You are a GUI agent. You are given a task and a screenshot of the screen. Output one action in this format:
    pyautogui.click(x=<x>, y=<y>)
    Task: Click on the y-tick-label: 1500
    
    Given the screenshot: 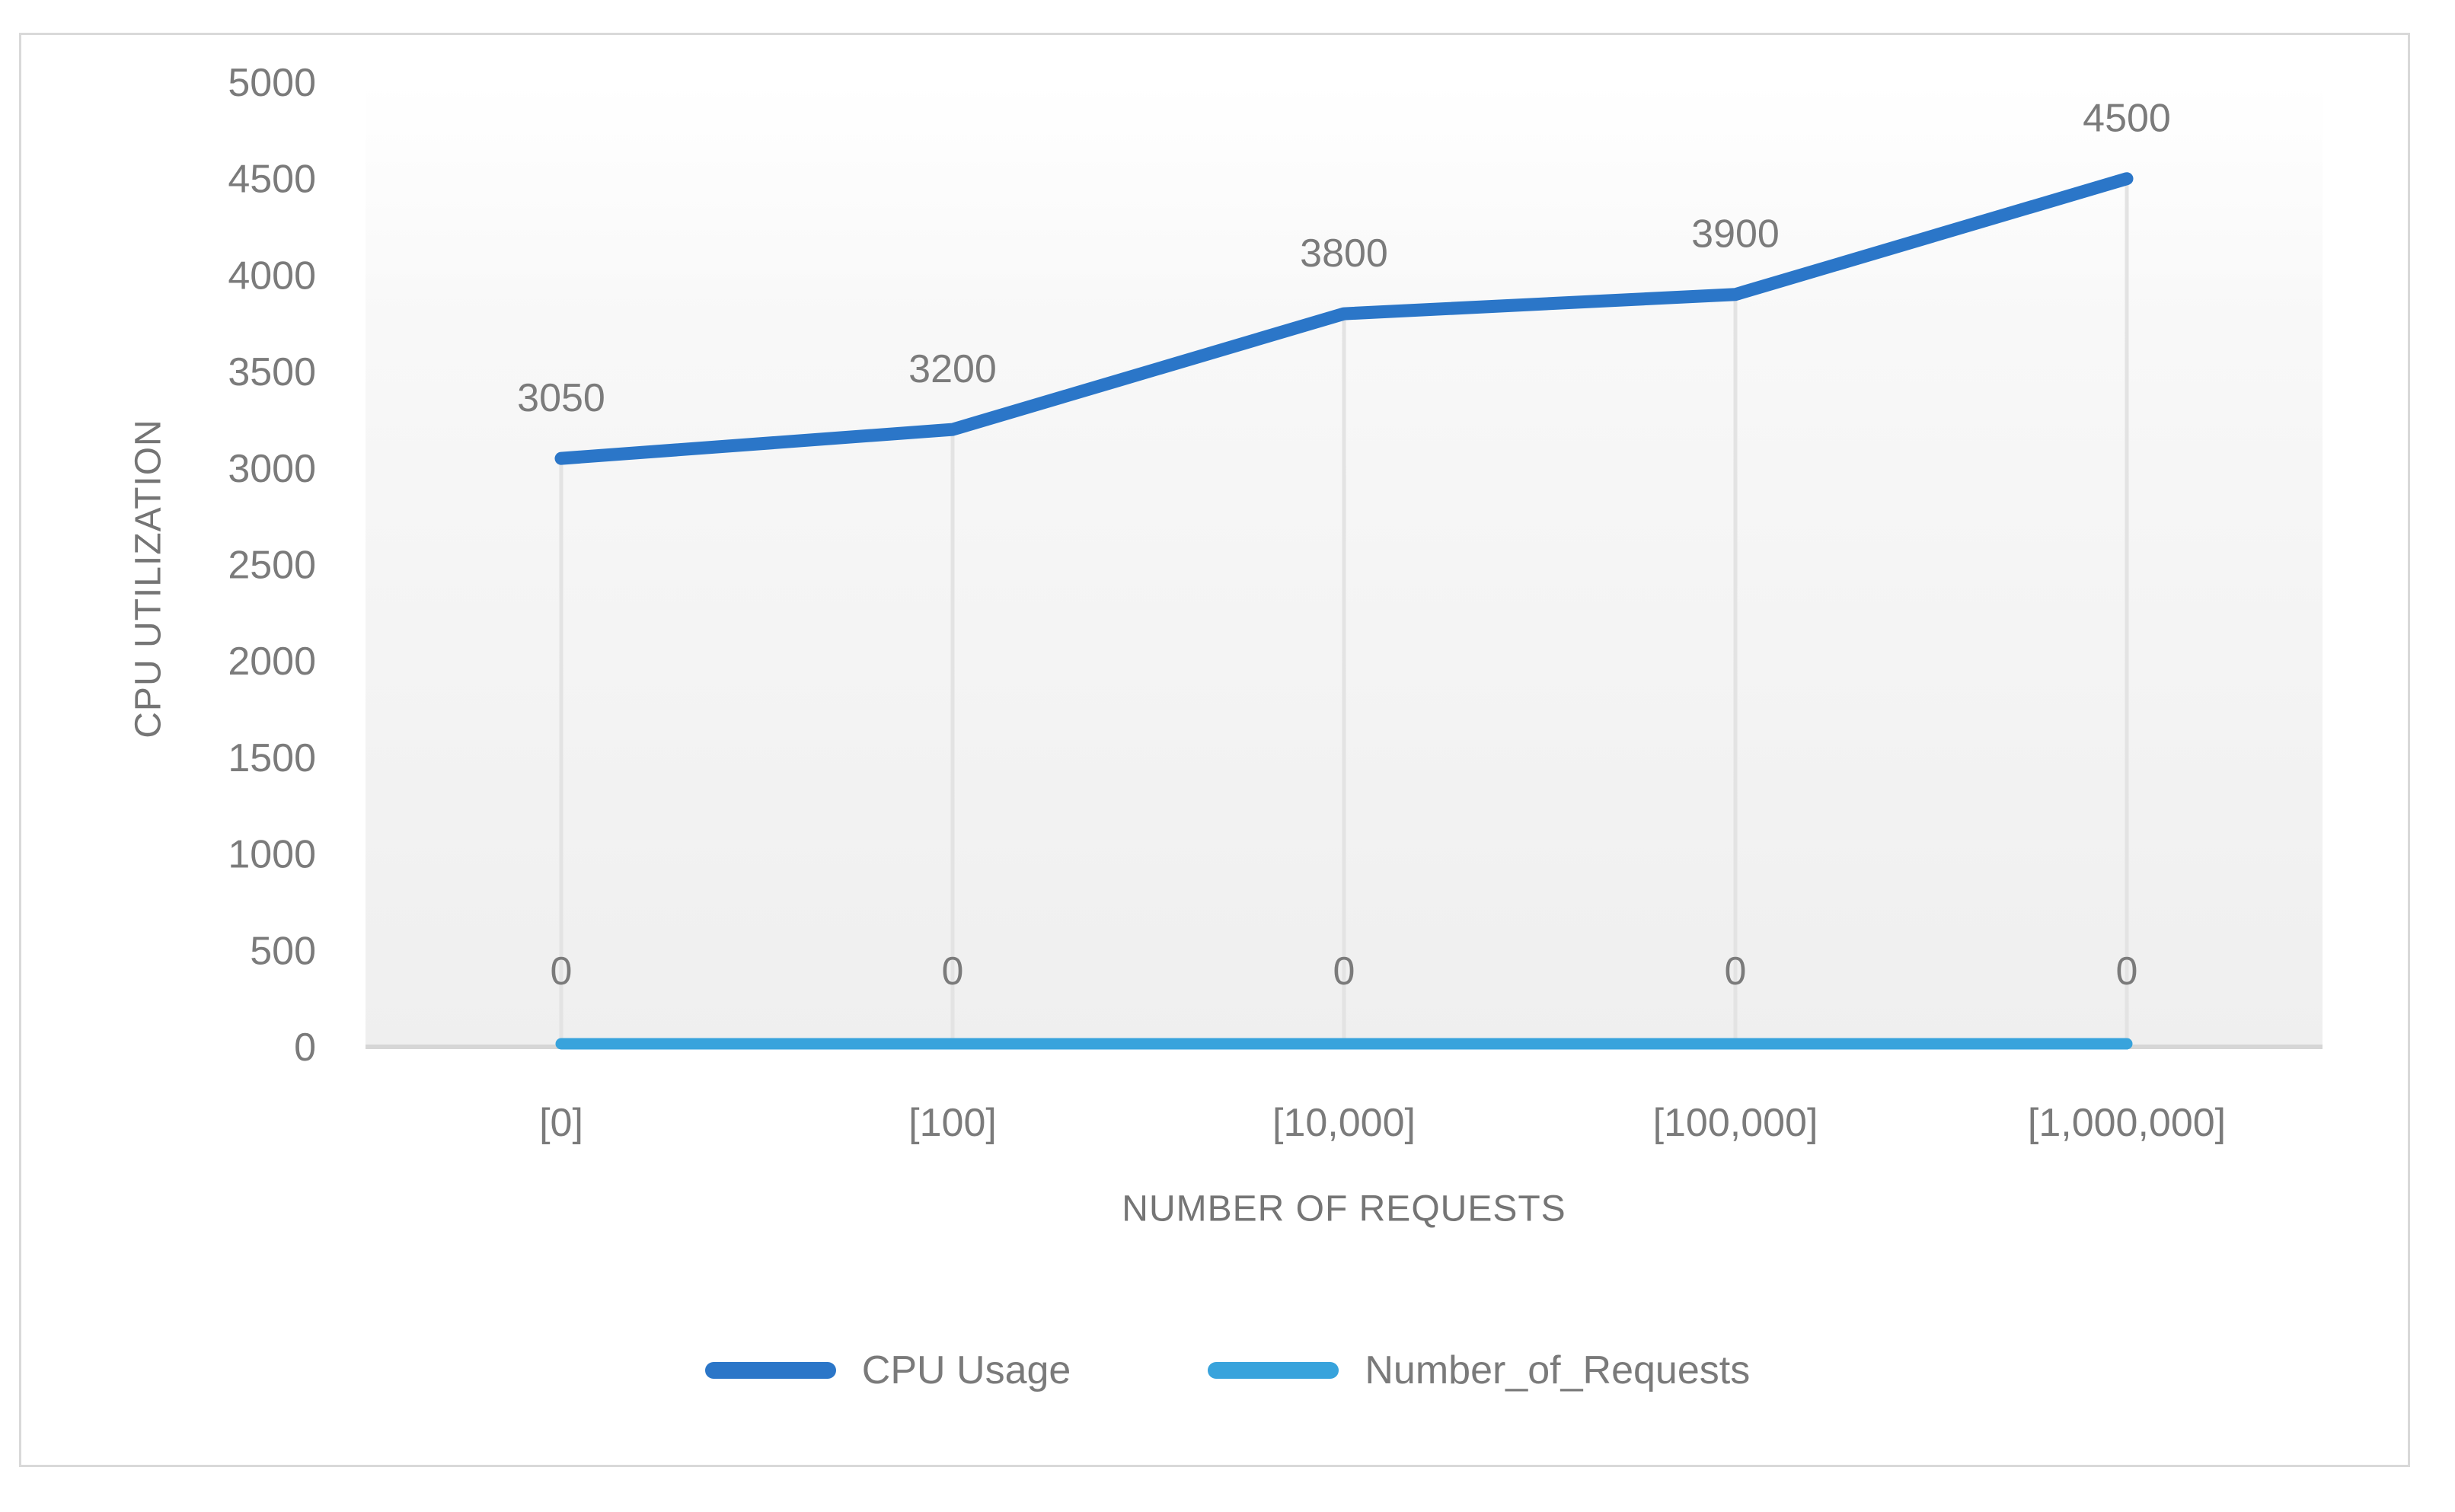 What is the action you would take?
    pyautogui.click(x=272, y=758)
    